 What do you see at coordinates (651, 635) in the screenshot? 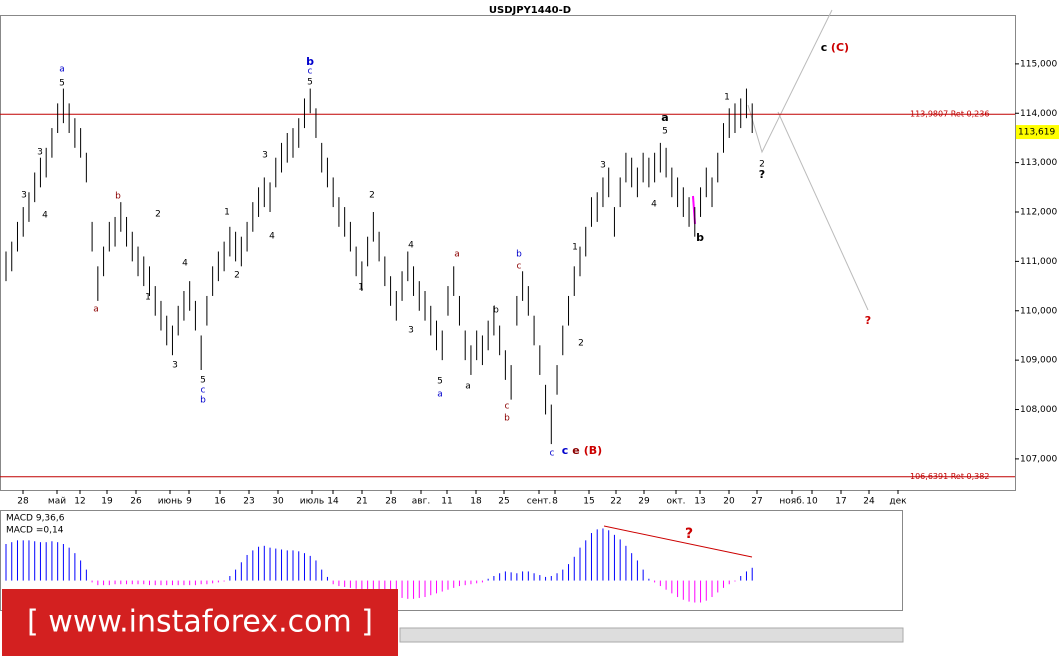
I see `scroll-strip` at bounding box center [651, 635].